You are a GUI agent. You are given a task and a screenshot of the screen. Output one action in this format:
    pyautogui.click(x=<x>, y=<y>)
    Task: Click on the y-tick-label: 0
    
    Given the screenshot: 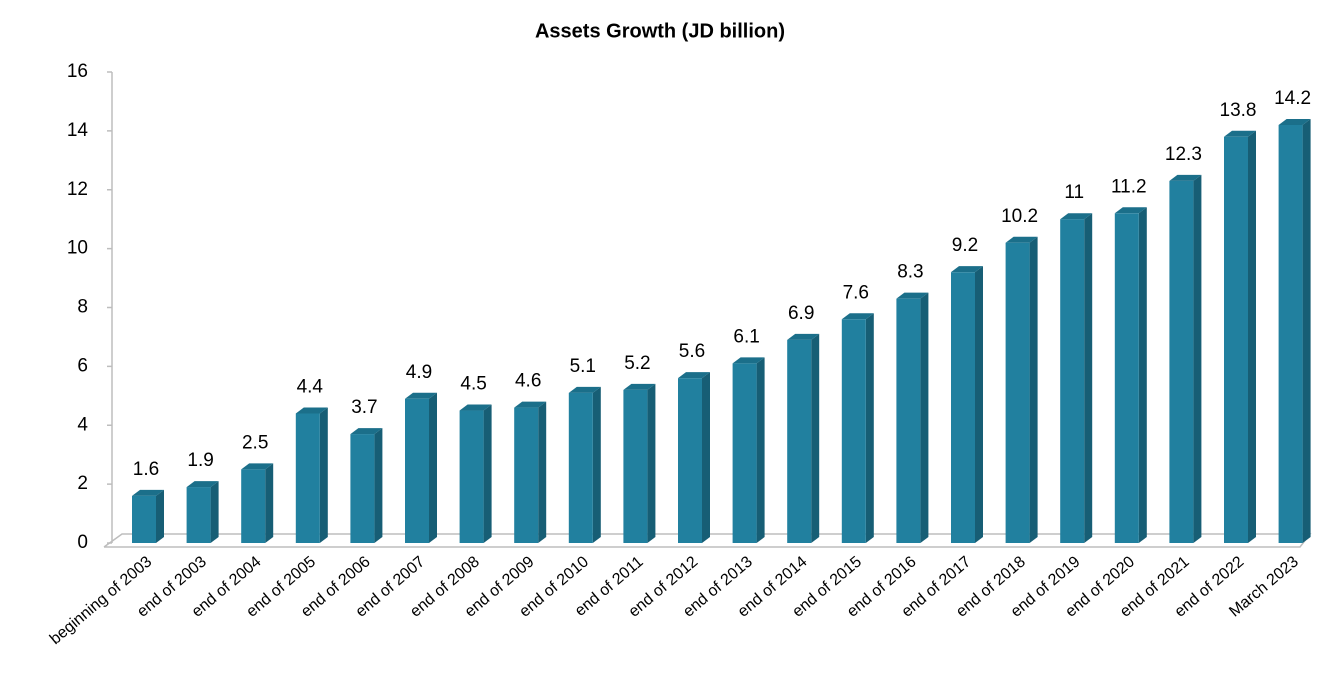 What is the action you would take?
    pyautogui.click(x=82, y=542)
    